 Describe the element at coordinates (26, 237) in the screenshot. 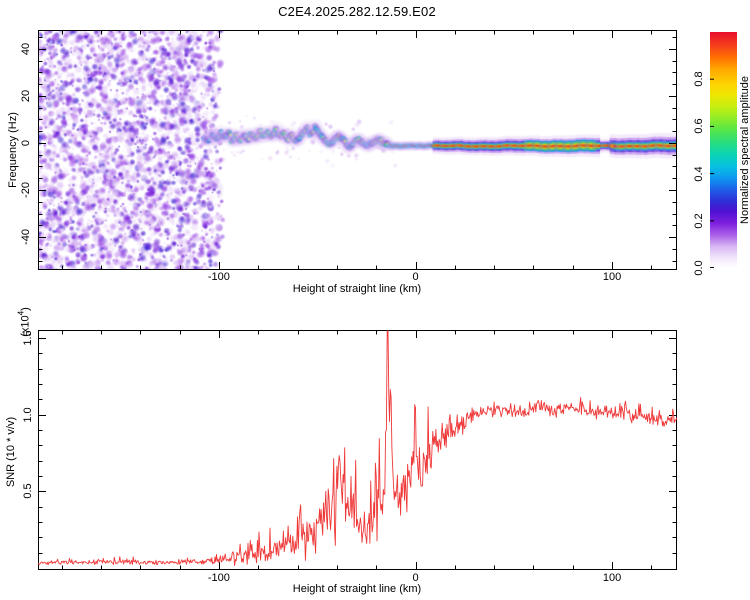

I see `tick-label: -40` at that location.